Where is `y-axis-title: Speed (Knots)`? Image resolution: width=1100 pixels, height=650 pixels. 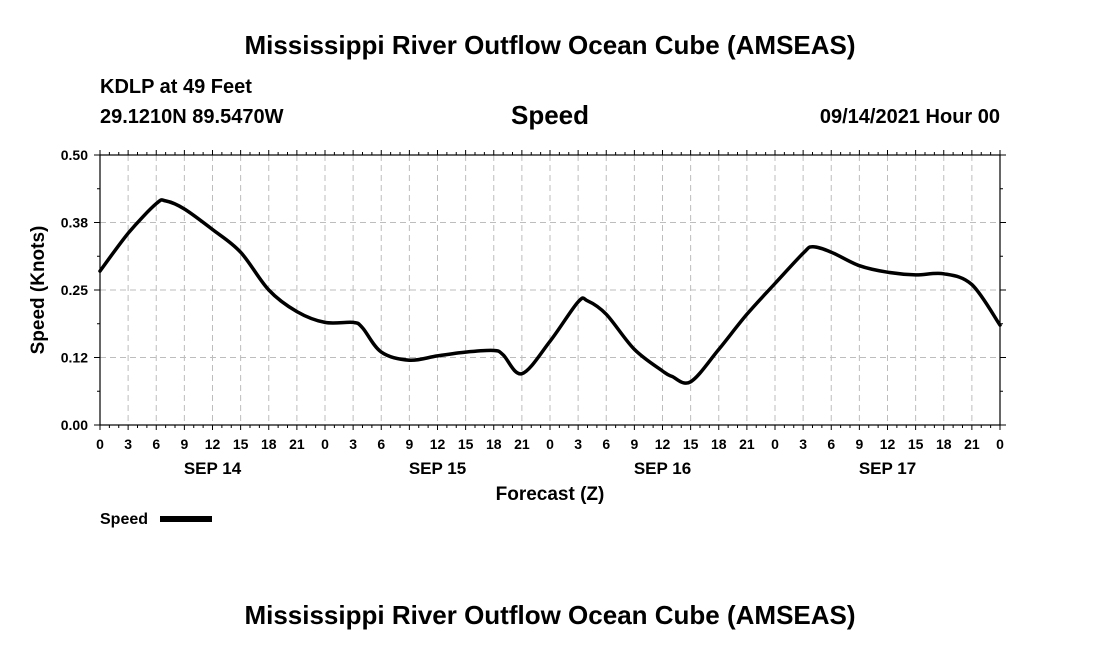 y-axis-title: Speed (Knots) is located at coordinates (38, 290).